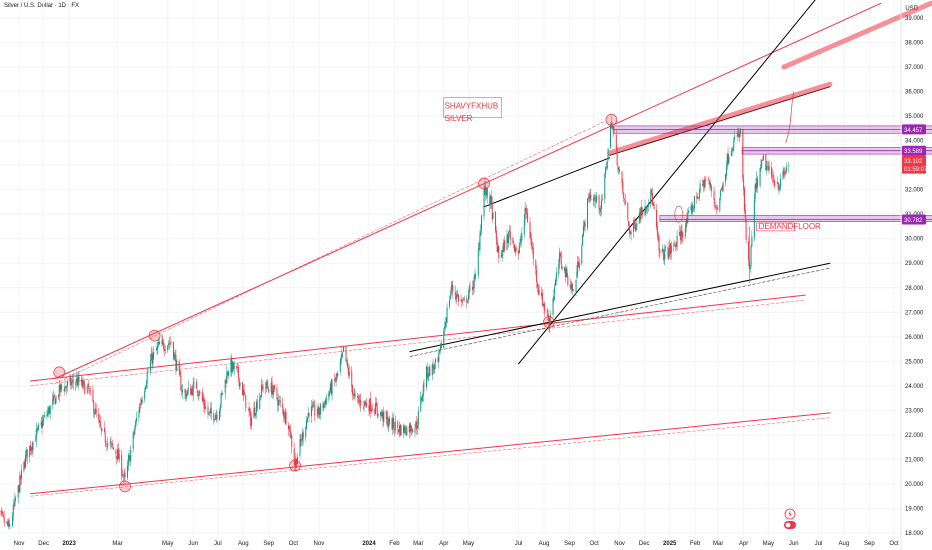 The width and height of the screenshot is (932, 550). I want to click on price-tags: 34.457 33.589 30.782 33.102 01:59:07, so click(915, 174).